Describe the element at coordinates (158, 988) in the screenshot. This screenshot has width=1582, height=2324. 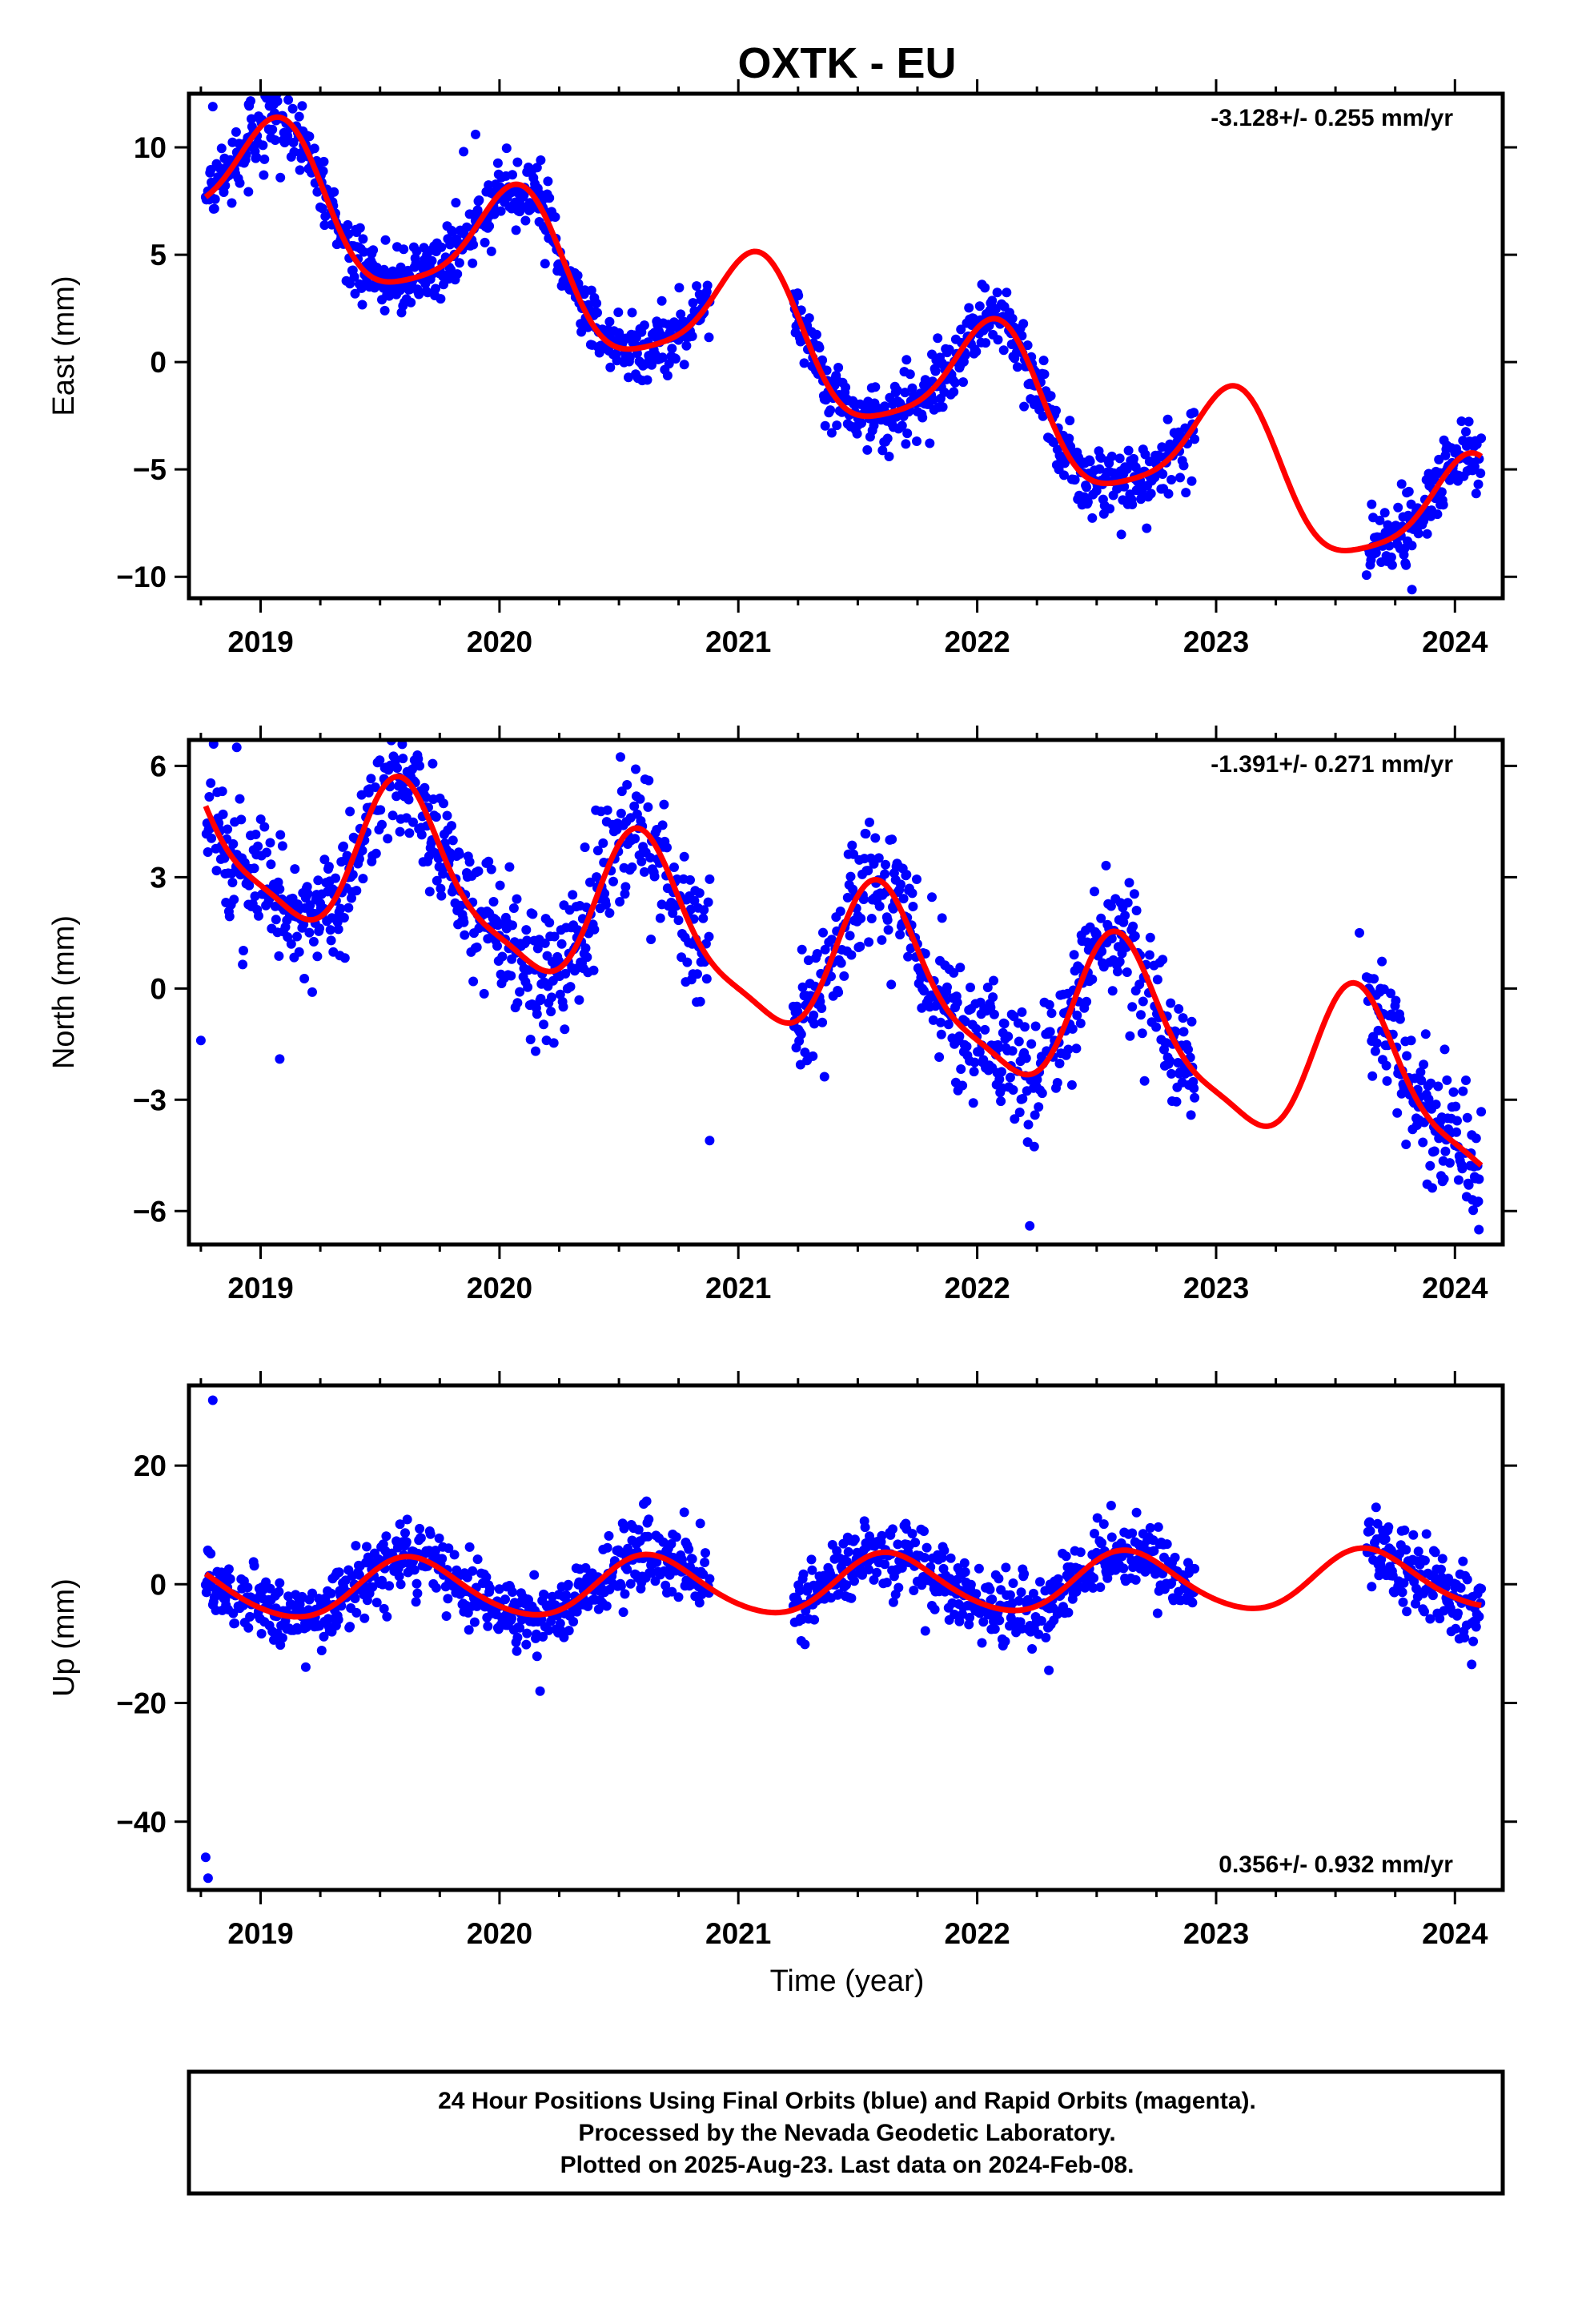
I see `north-y-tick-label: 0` at that location.